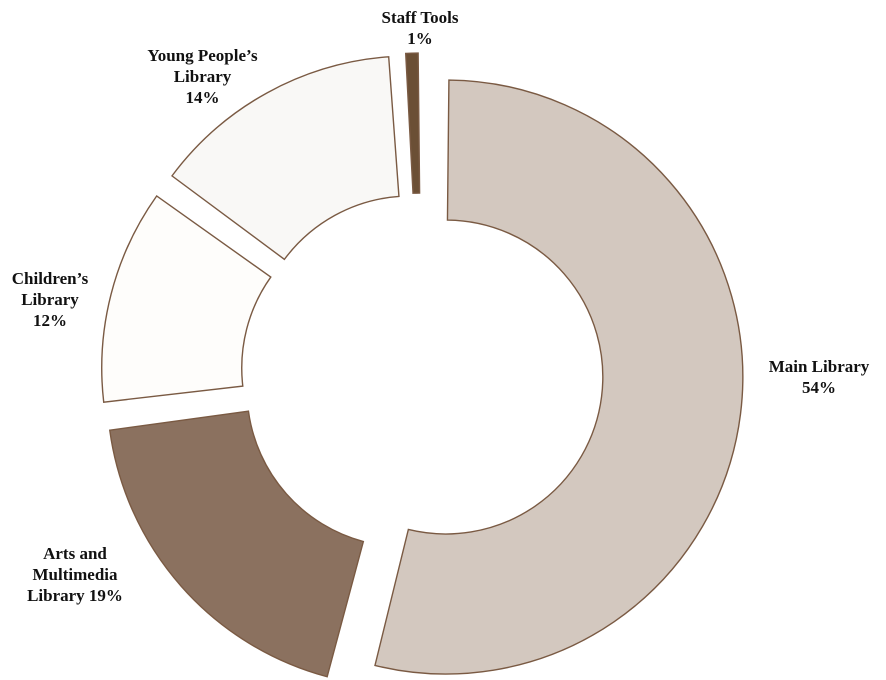 The image size is (886, 680). What do you see at coordinates (285, 158) in the screenshot?
I see `slice-young-peoples-library` at bounding box center [285, 158].